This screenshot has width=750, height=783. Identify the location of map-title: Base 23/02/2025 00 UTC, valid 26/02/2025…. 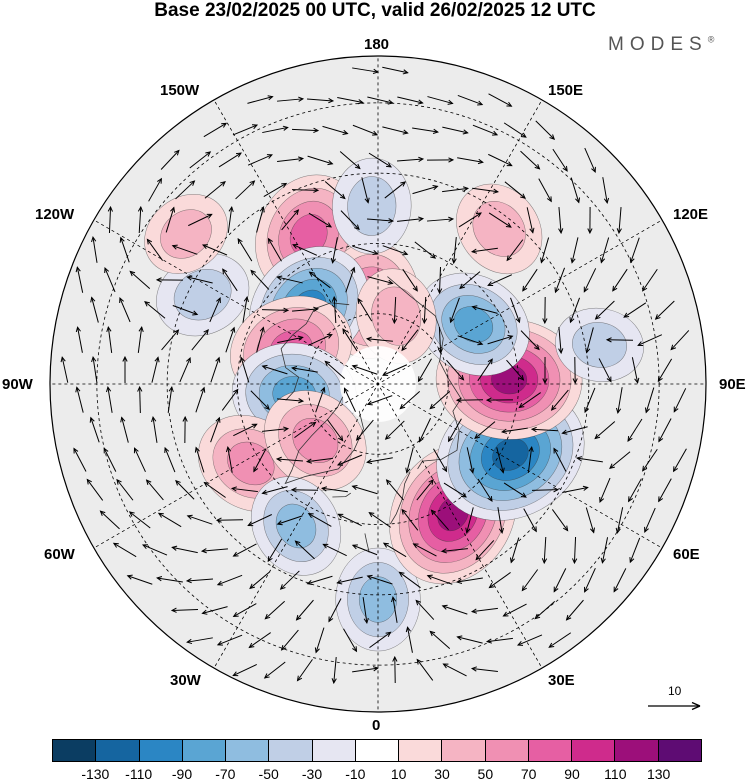
(375, 10).